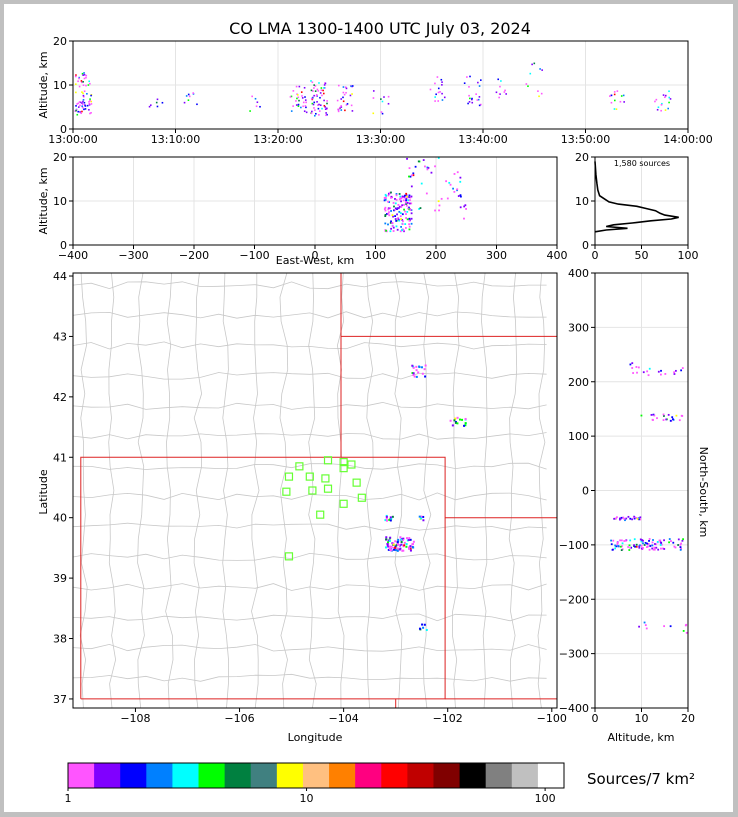  Describe the element at coordinates (373, 89) in the screenshot. I see `altitude-time-sources` at that location.